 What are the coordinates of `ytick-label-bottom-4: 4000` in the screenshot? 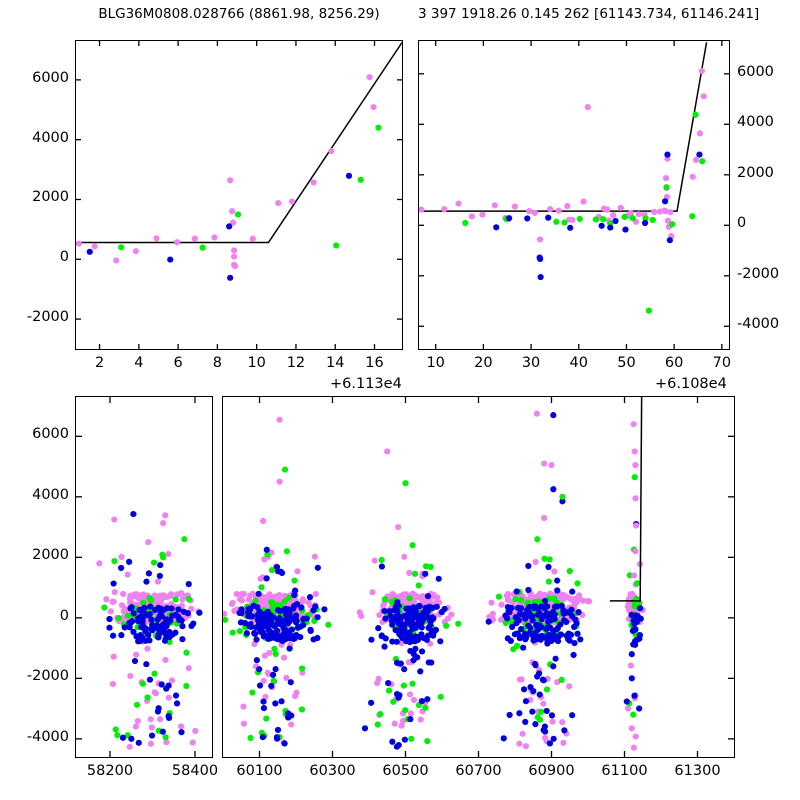 It's located at (50, 494).